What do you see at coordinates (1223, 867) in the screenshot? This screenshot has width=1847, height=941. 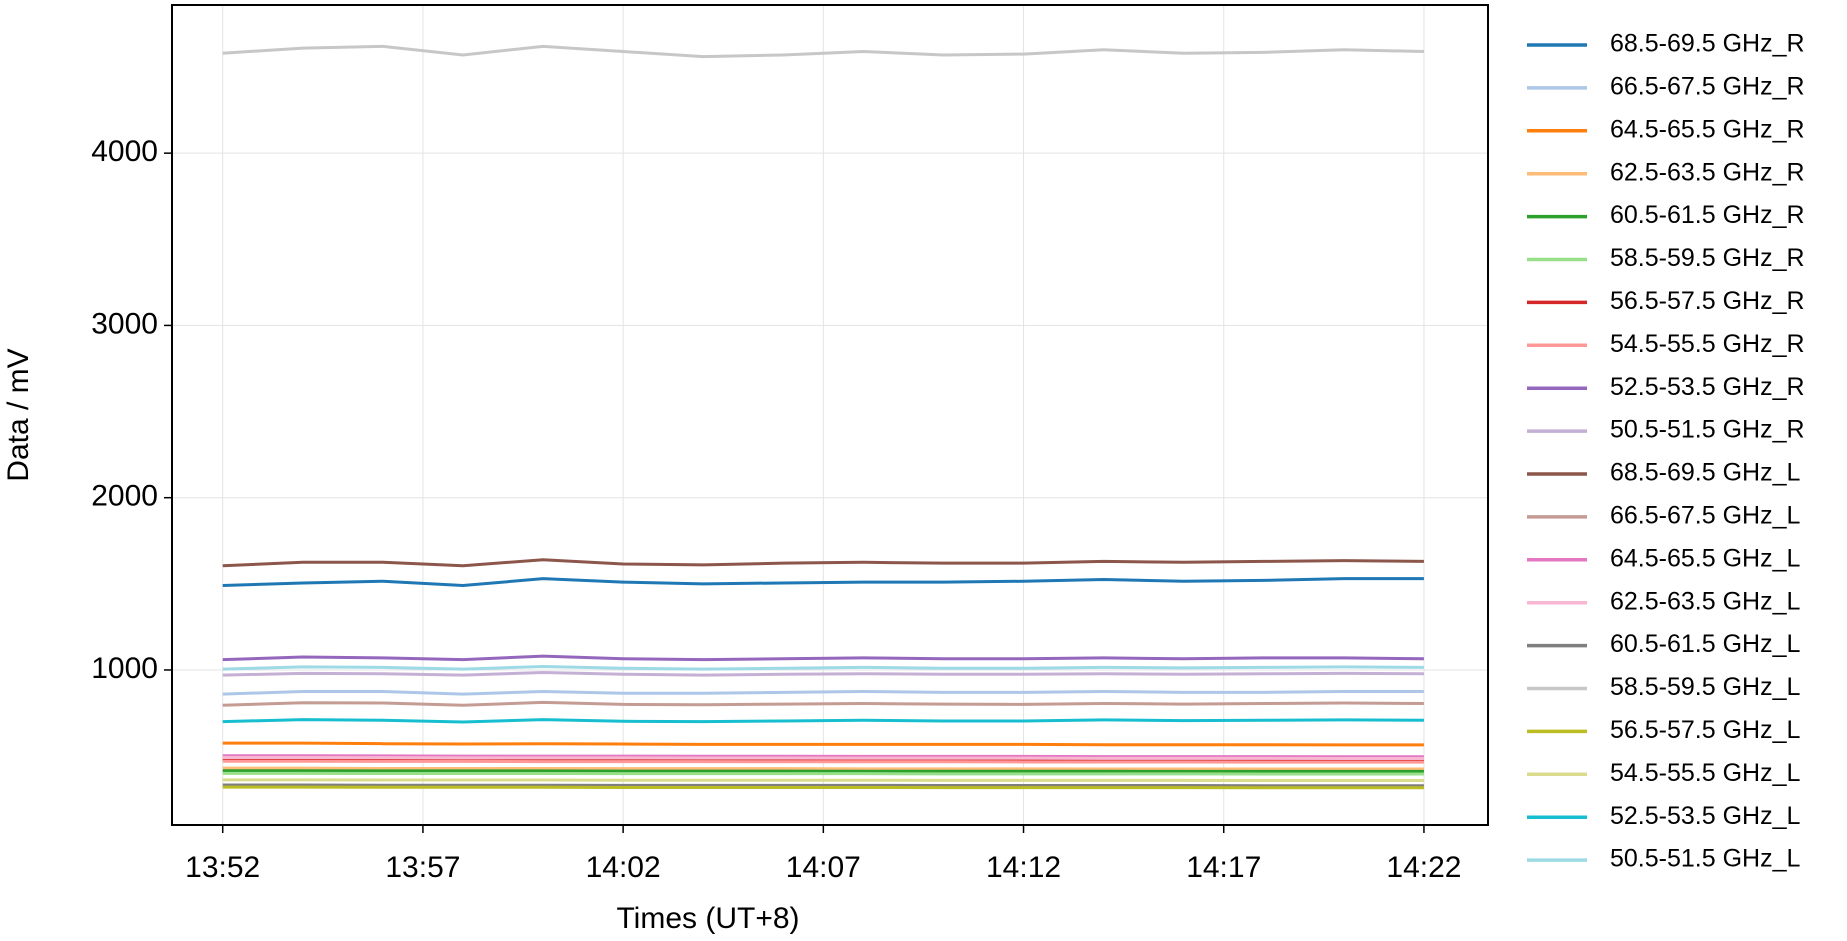 I see `x-tick-label: 14:17` at bounding box center [1223, 867].